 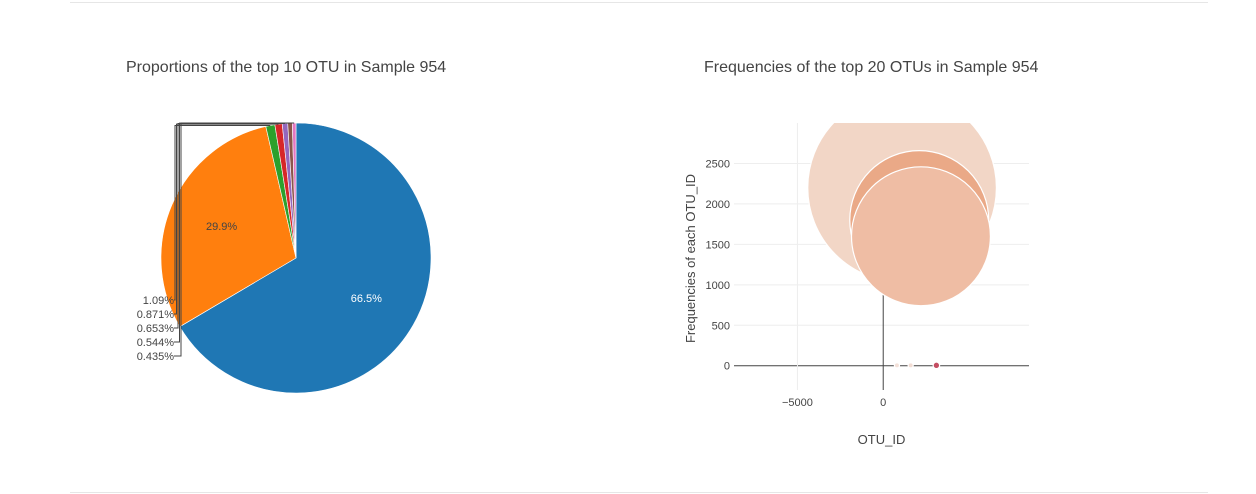 I want to click on pie-slice-label: 0.544%, so click(x=156, y=343).